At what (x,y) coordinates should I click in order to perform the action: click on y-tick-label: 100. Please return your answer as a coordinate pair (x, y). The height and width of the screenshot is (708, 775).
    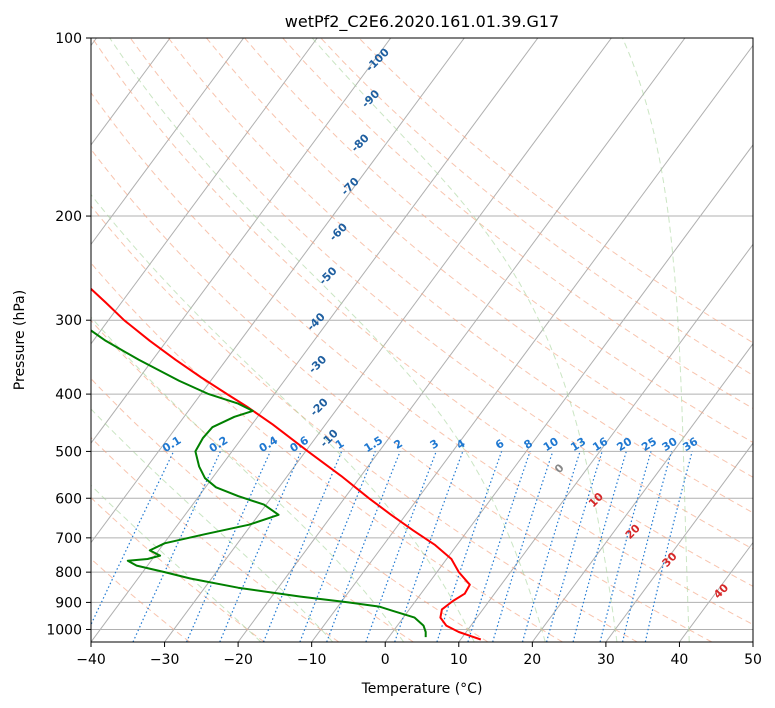
    Looking at the image, I should click on (68, 39).